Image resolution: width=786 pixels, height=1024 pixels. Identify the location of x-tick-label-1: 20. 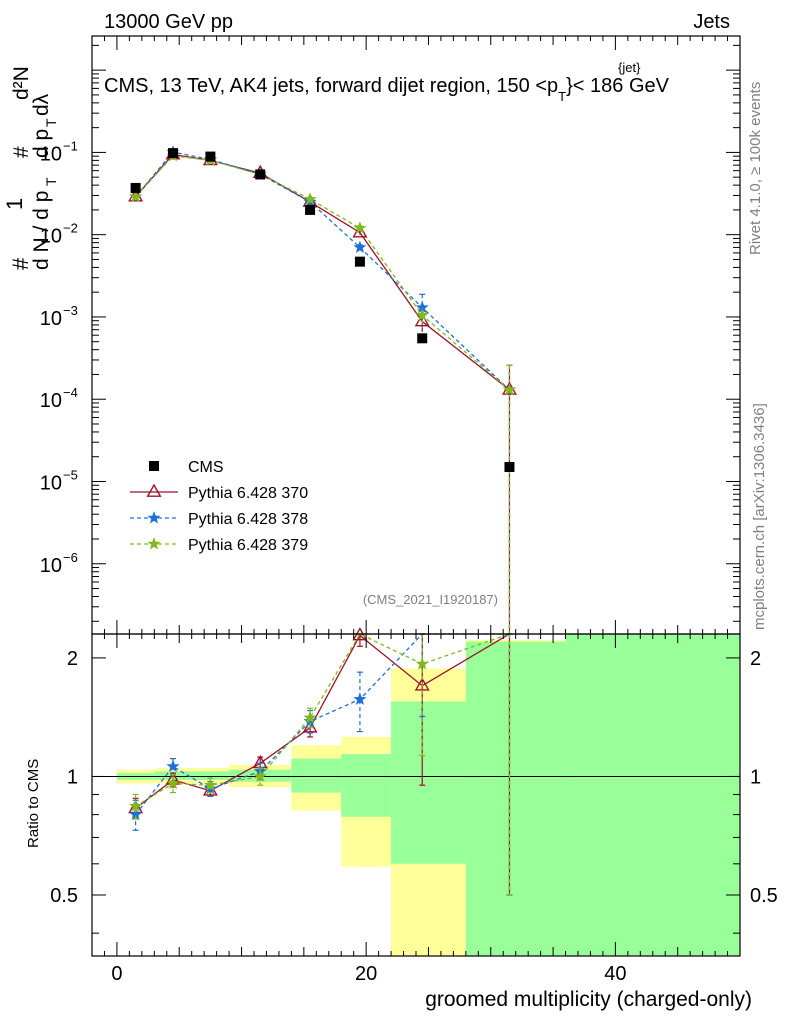
(366, 974).